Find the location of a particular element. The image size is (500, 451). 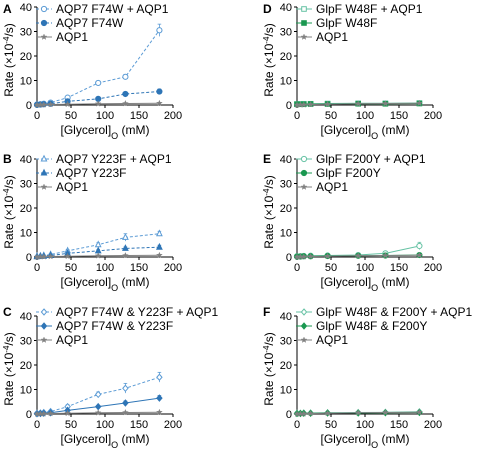

legend-label: AQP7 F74W & Y223F is located at coordinates (114, 326).